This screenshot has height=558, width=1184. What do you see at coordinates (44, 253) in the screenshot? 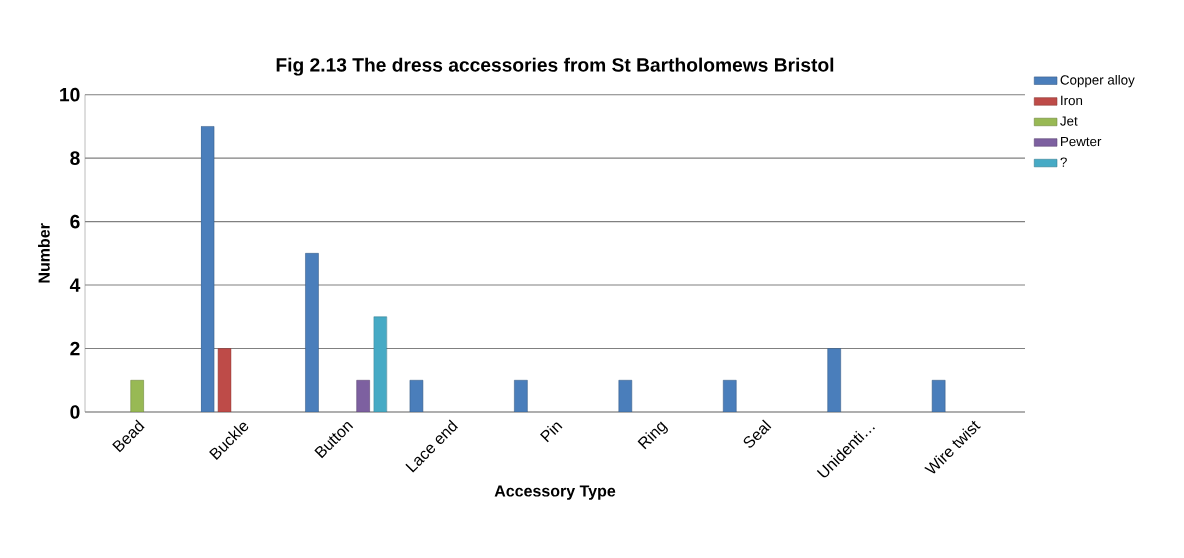
I see `y-axis-title: Number` at bounding box center [44, 253].